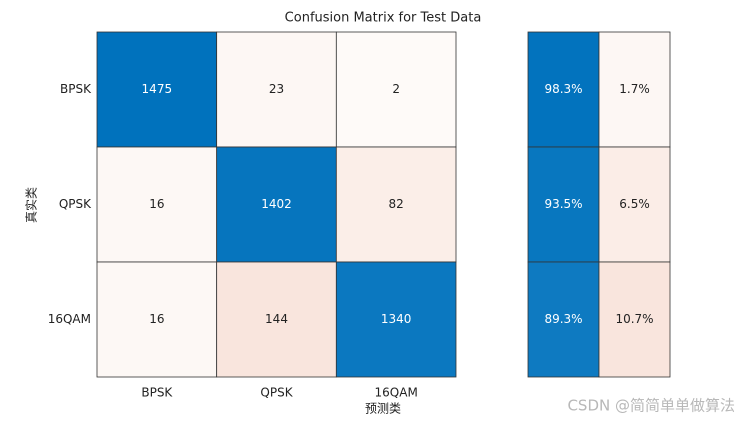 The width and height of the screenshot is (740, 424). I want to click on cell-label: 1475, so click(157, 89).